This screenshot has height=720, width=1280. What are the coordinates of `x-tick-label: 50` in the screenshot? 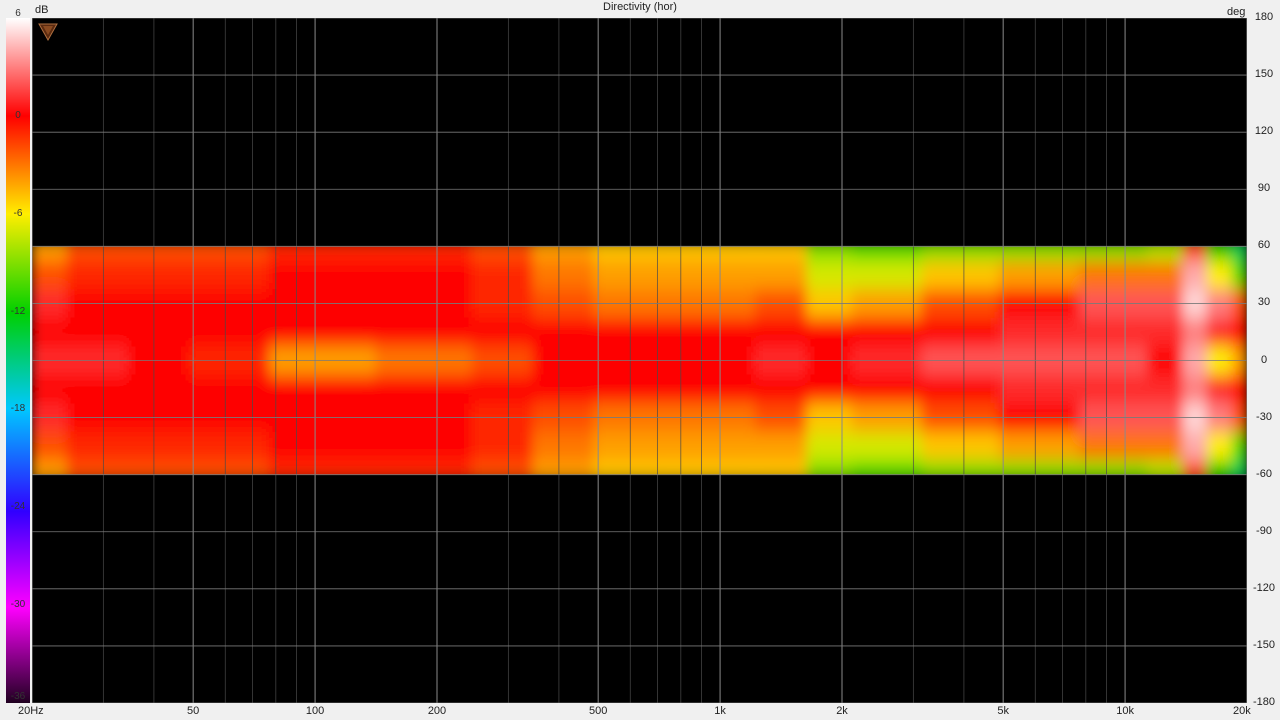 It's located at (193, 711).